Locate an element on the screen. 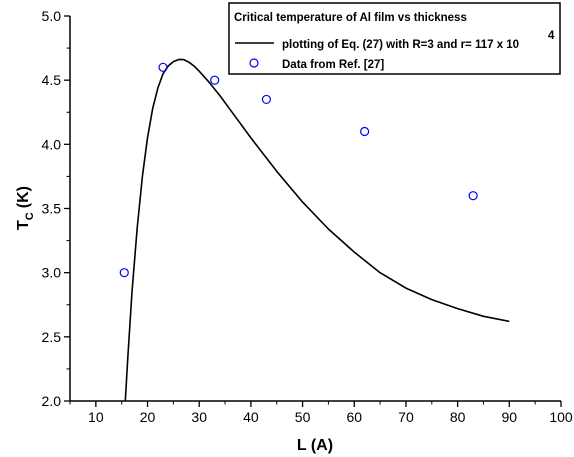  x-tick-label: 60 is located at coordinates (354, 417).